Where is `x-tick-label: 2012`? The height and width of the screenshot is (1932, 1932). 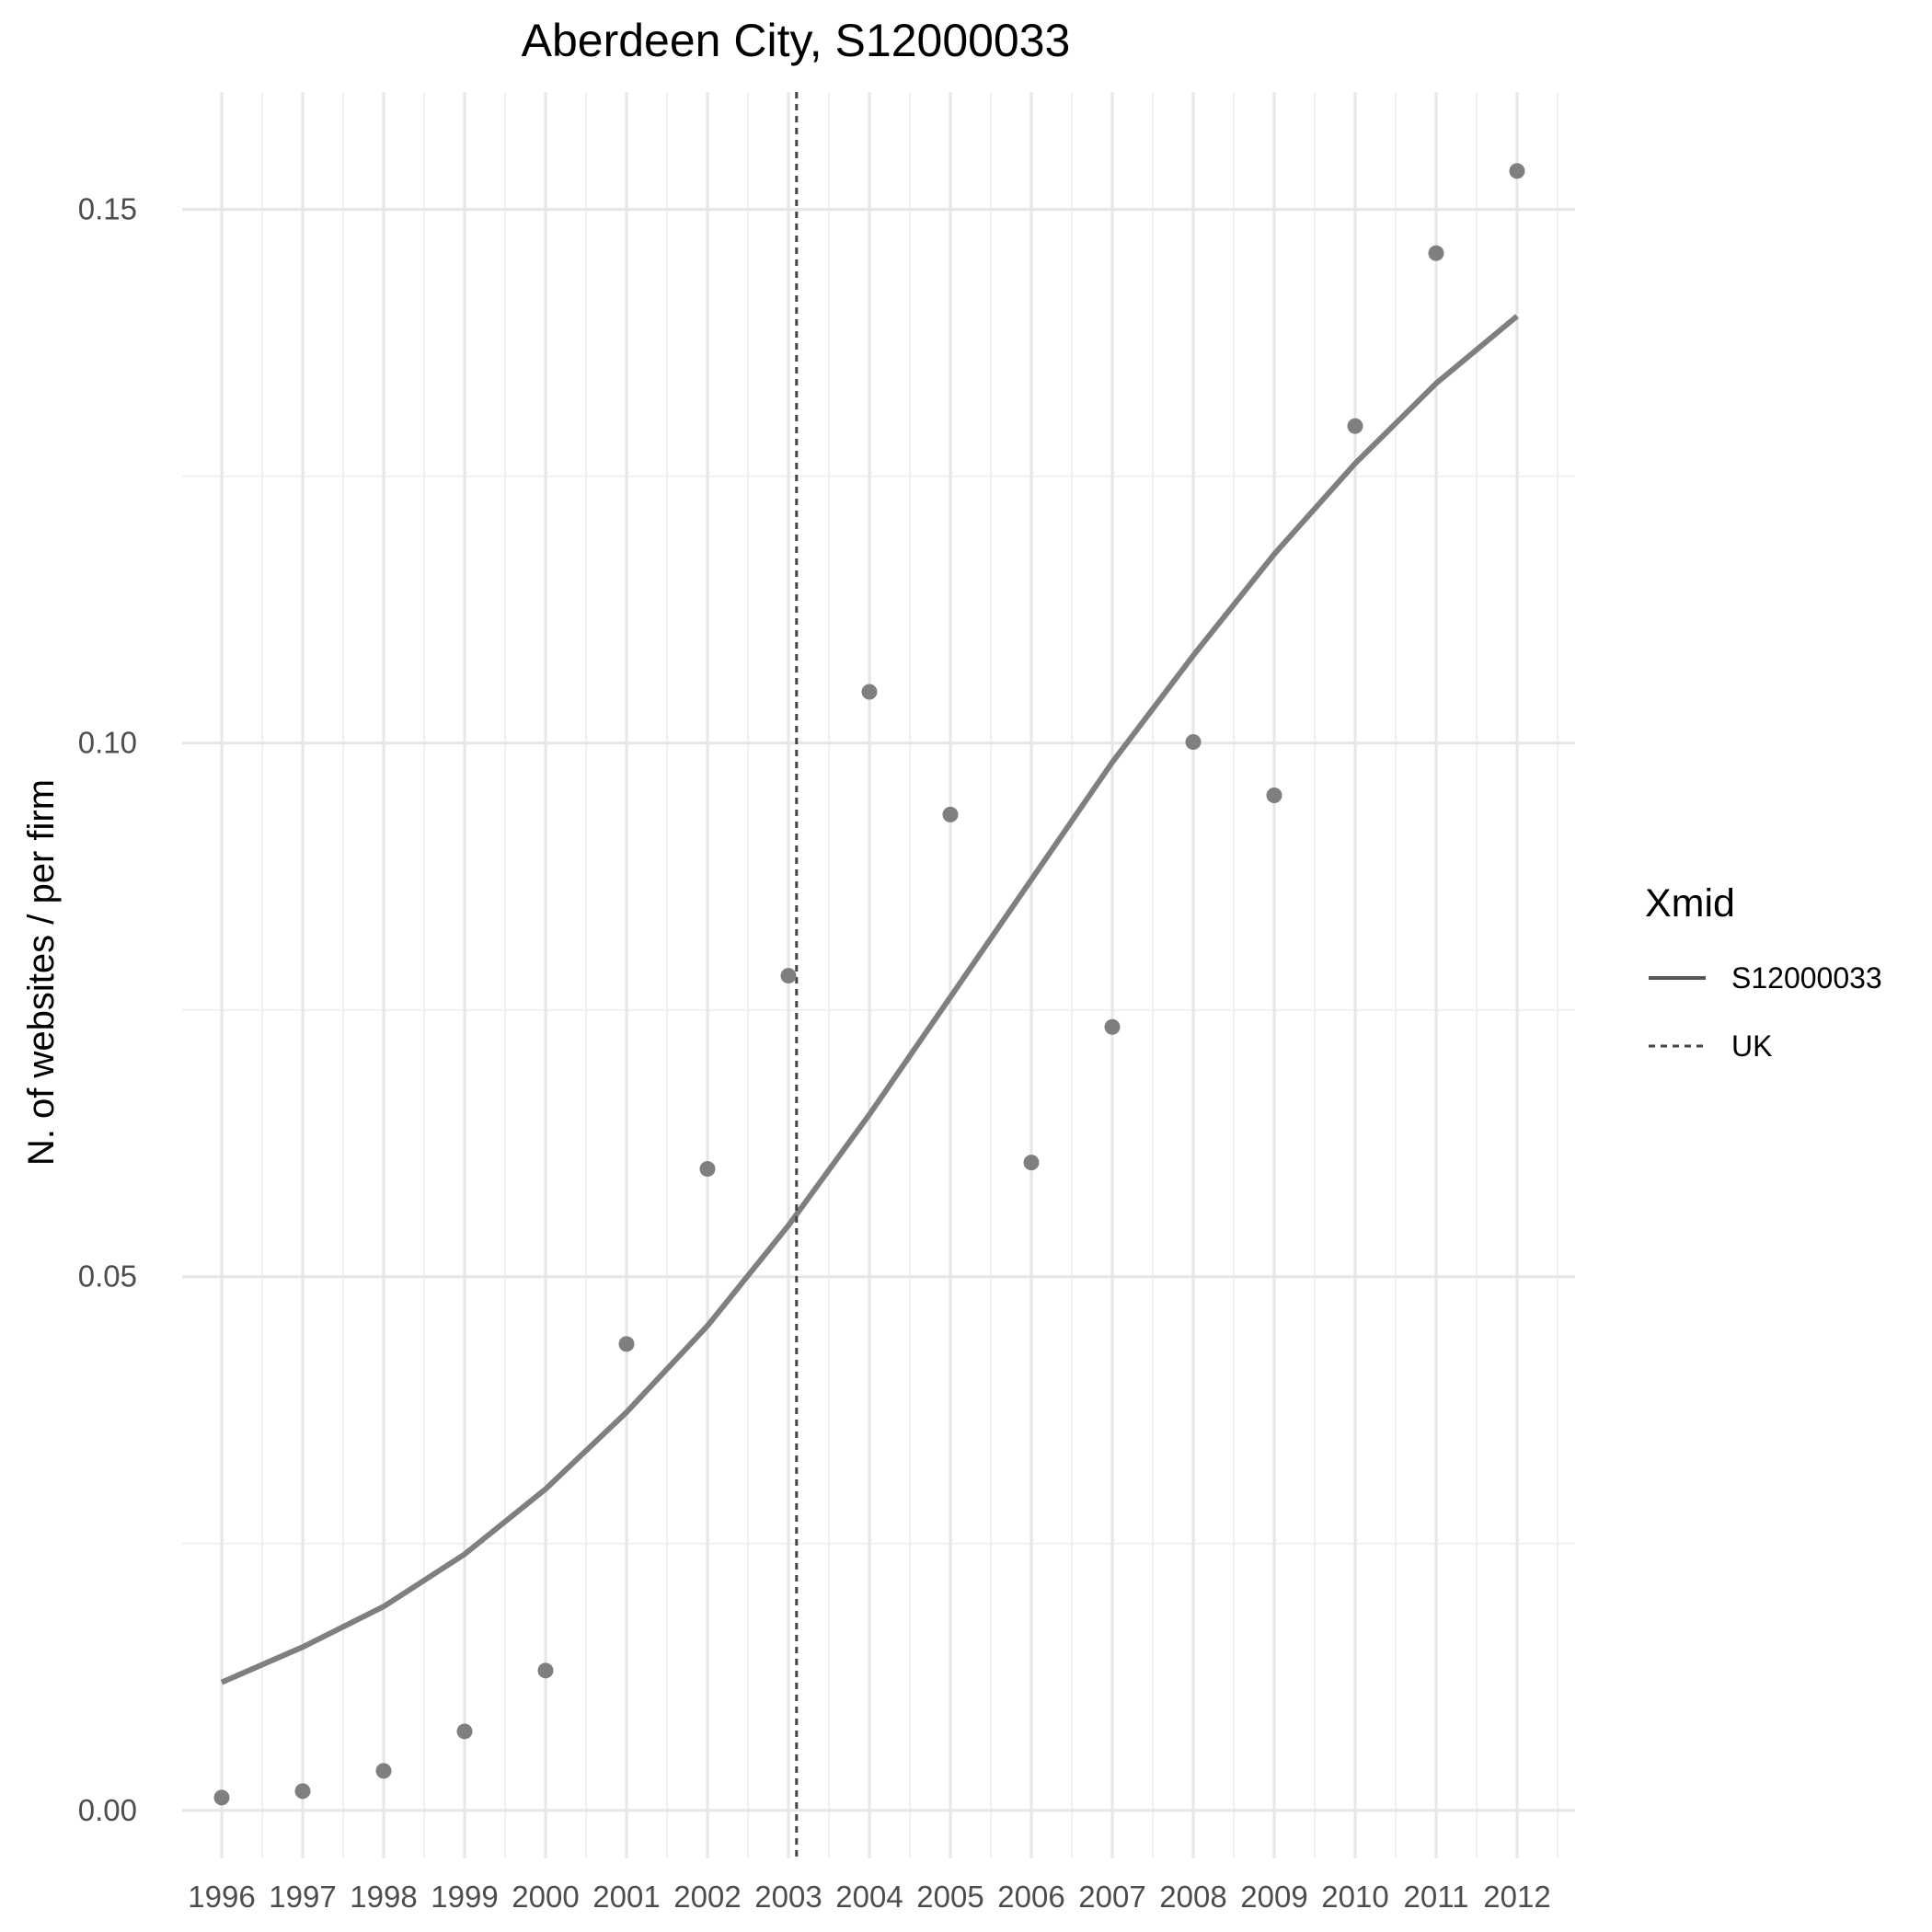
x-tick-label: 2012 is located at coordinates (1516, 1897).